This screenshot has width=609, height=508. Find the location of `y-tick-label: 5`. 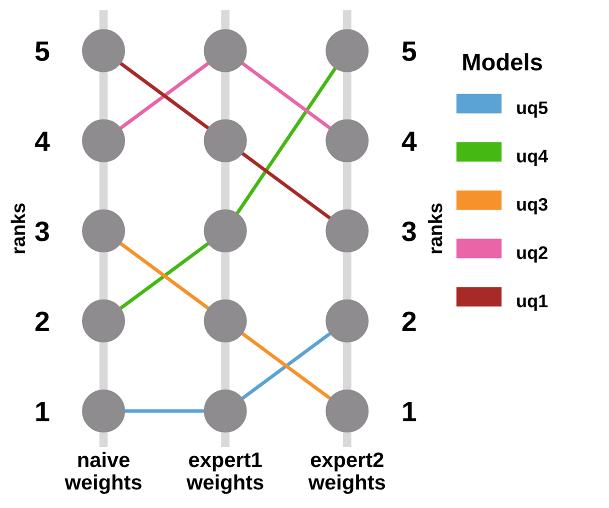

y-tick-label: 5 is located at coordinates (42, 52).